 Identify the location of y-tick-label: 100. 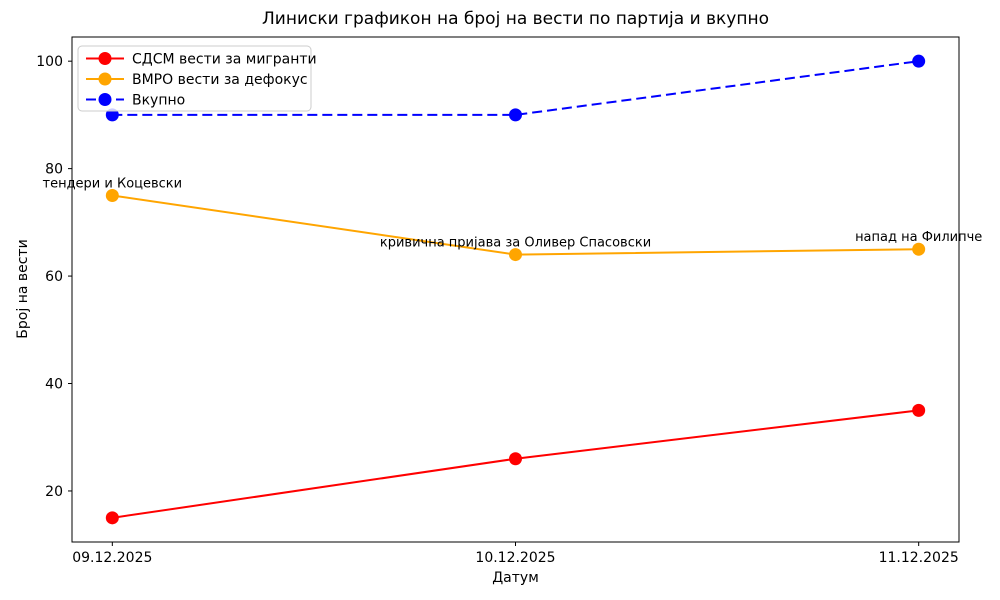
(49, 62).